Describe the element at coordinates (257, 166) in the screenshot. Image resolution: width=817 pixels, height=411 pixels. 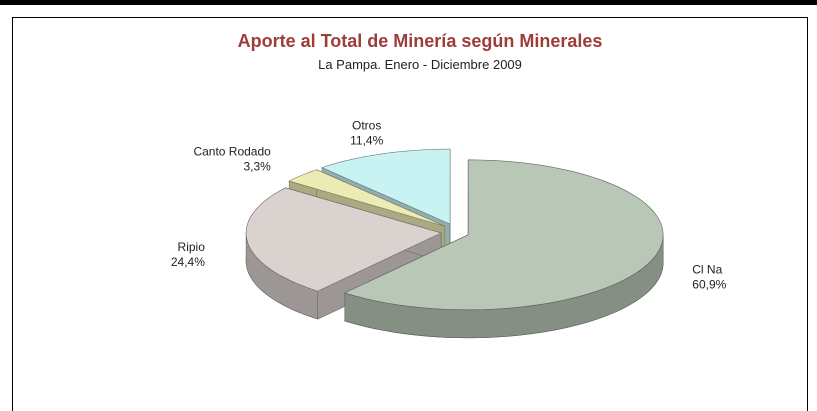
I see `slice-value-label: 3,3%` at that location.